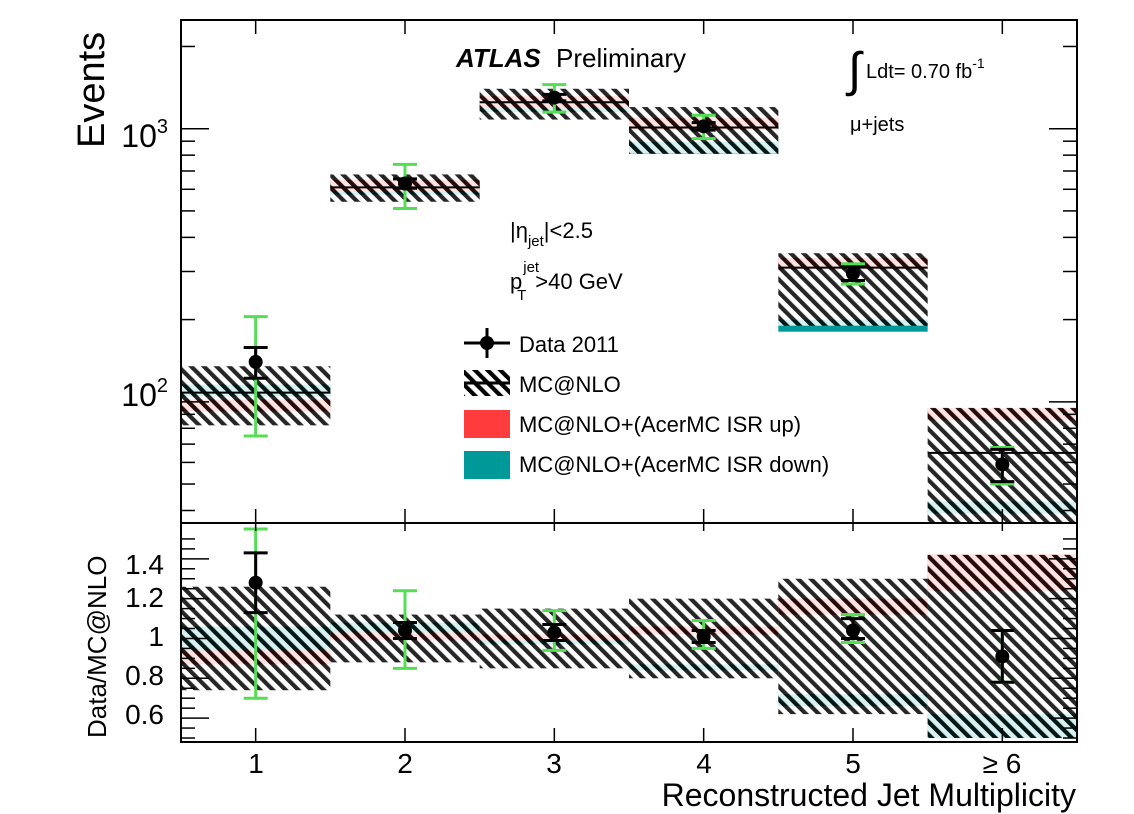 The image size is (1134, 814). I want to click on legend-entry-isr-down: MC@NLO+(AcerMC ISR down), so click(646, 465).